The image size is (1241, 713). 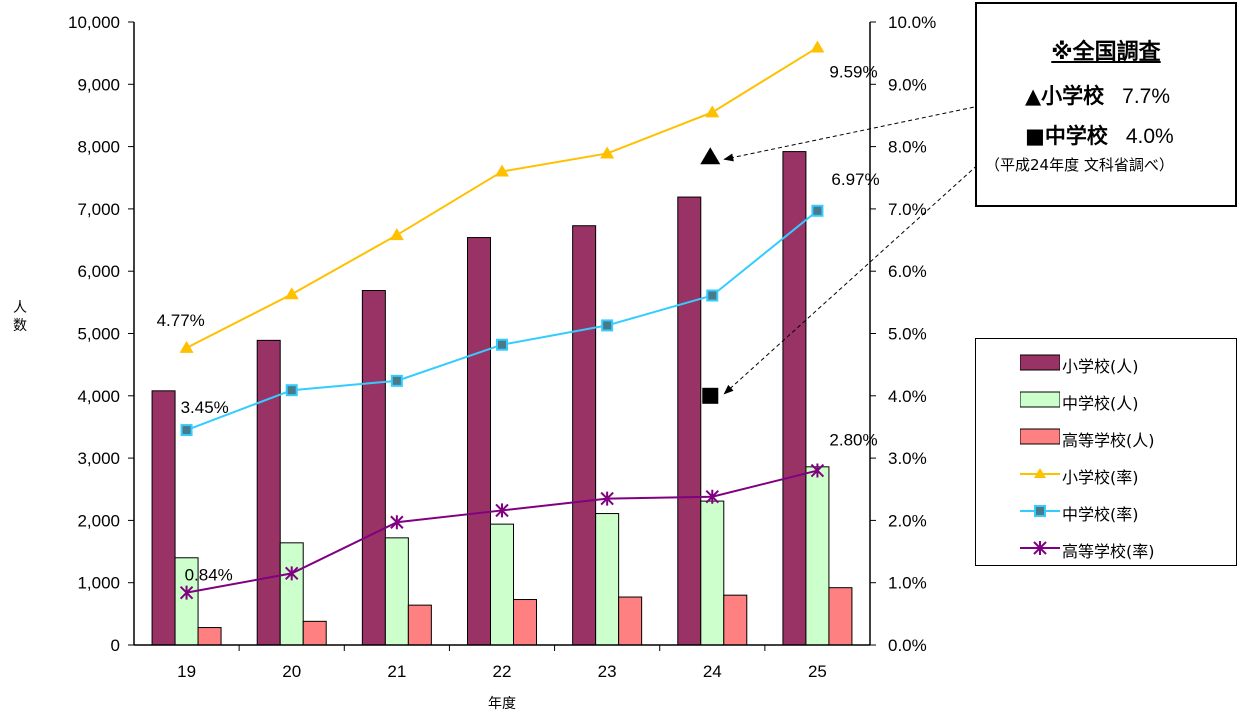 What do you see at coordinates (912, 22) in the screenshot?
I see `y2-tick-label: 10.0%` at bounding box center [912, 22].